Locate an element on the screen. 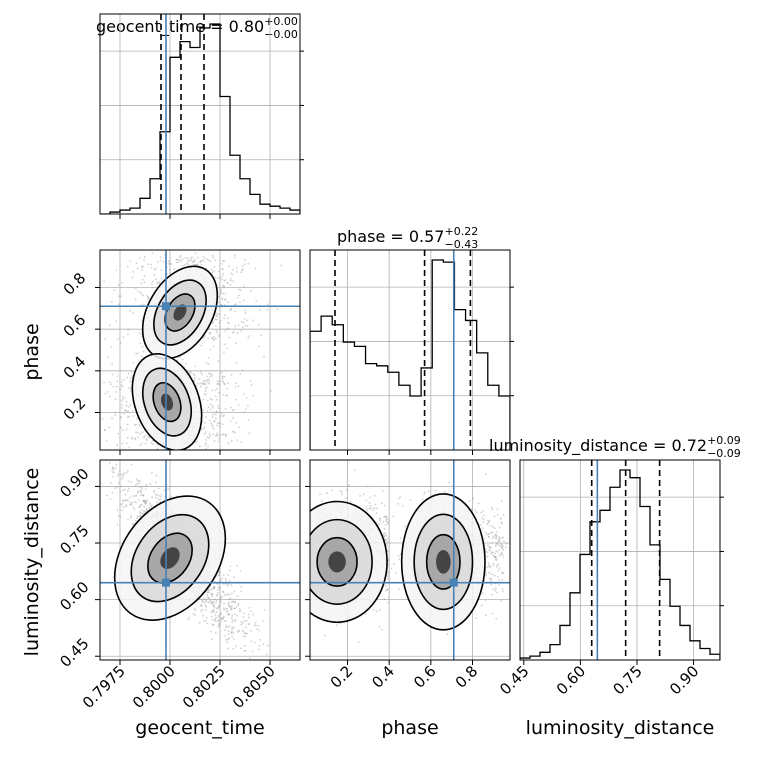 This screenshot has height=760, width=760. density-level is located at coordinates (180, 312).